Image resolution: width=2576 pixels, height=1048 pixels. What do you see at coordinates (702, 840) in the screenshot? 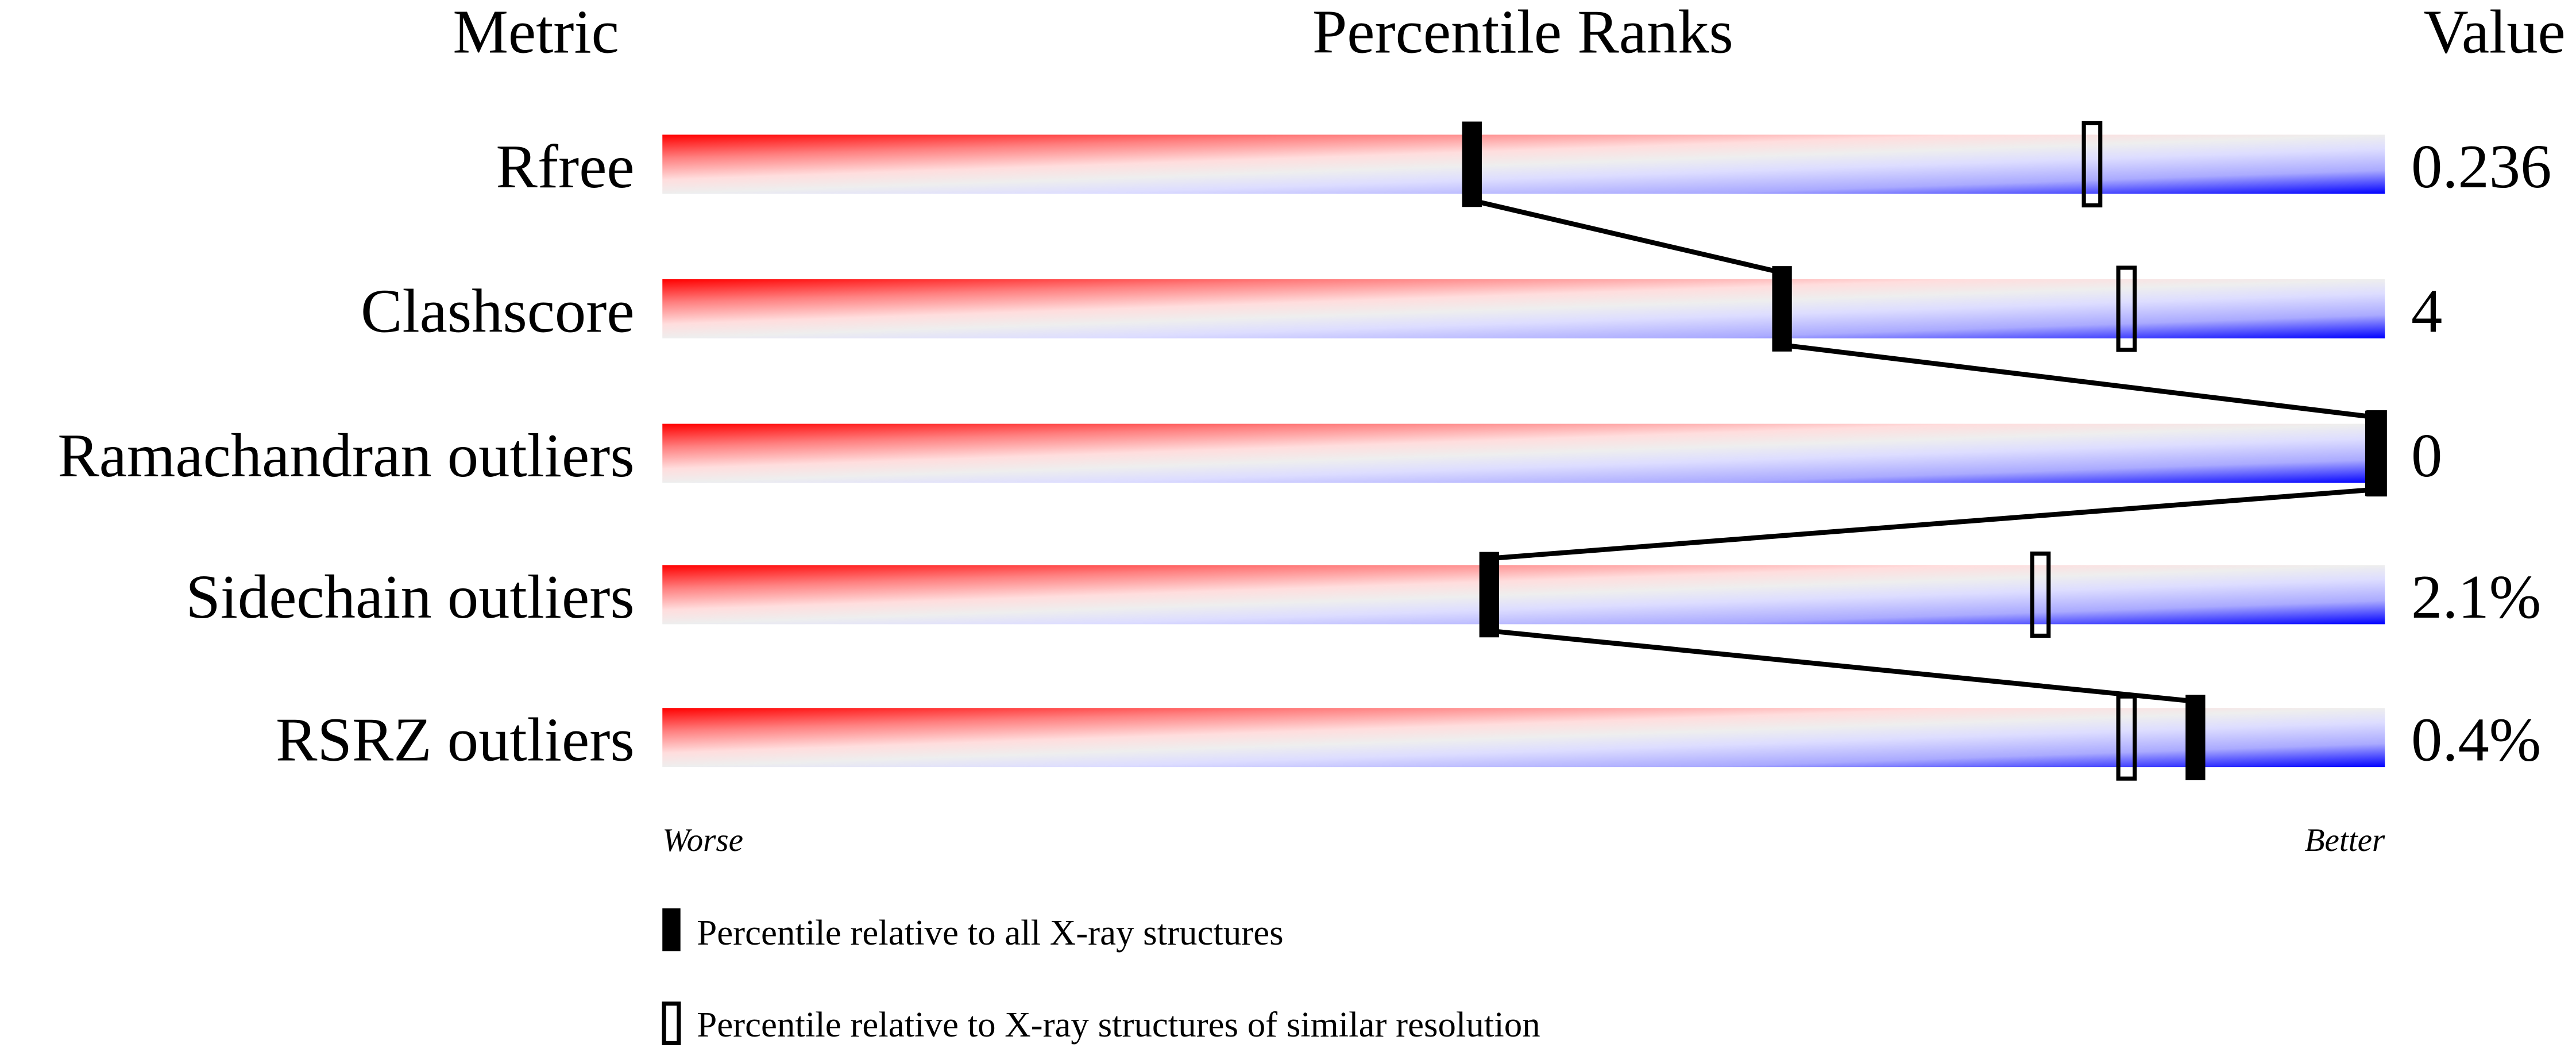
I see `axis-label-worse: Worse` at bounding box center [702, 840].